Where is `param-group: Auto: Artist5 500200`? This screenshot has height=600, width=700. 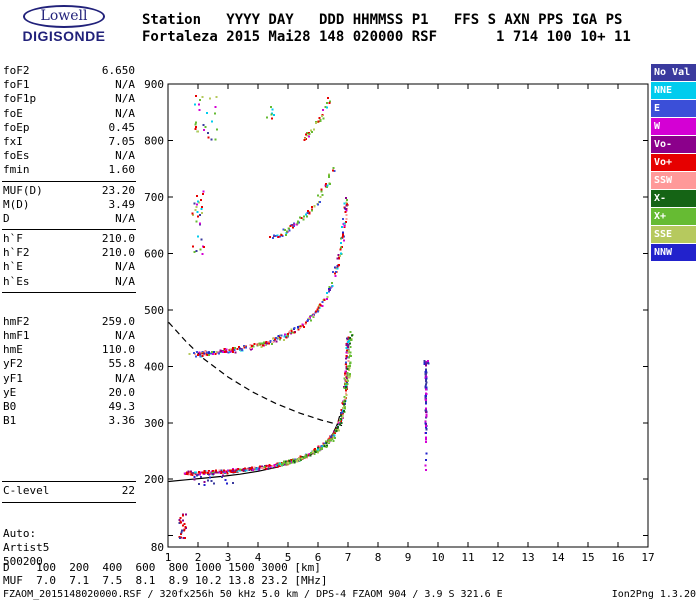
param-group: Auto: Artist5 500200 is located at coordinates (69, 549).